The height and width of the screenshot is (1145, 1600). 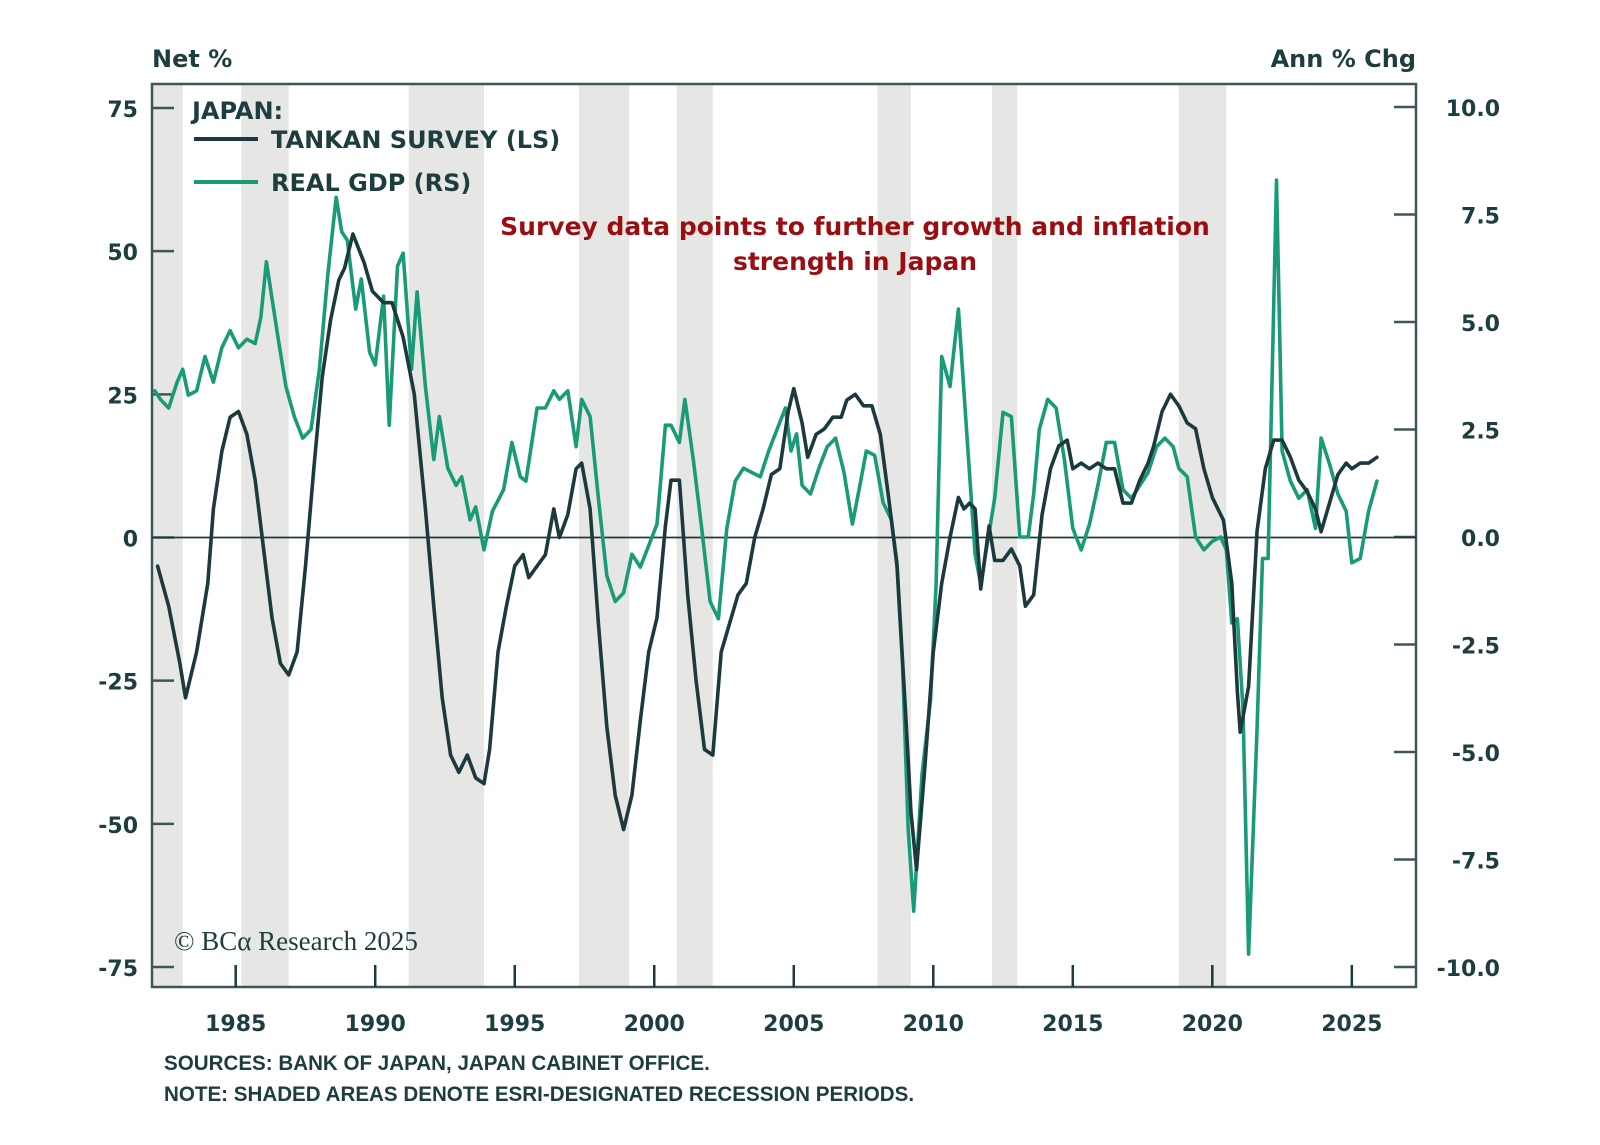 What do you see at coordinates (514, 1024) in the screenshot?
I see `x-tick-label: 1995` at bounding box center [514, 1024].